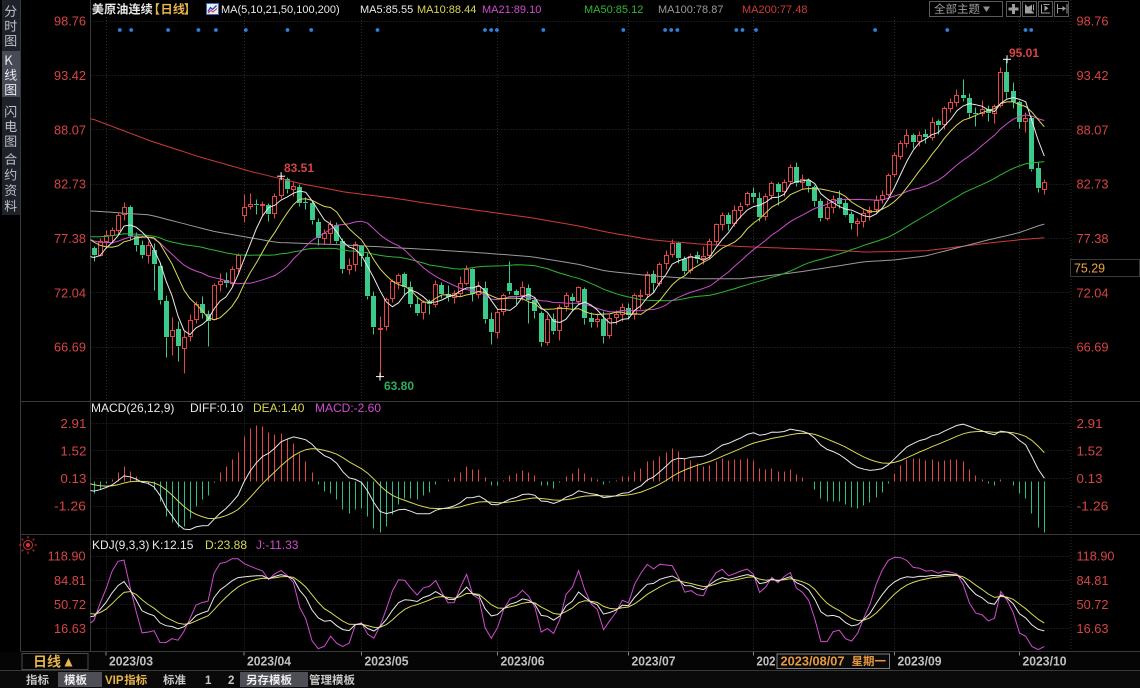 Image resolution: width=1140 pixels, height=688 pixels. Describe the element at coordinates (269, 661) in the screenshot. I see `svg-text: 2023/04` at that location.